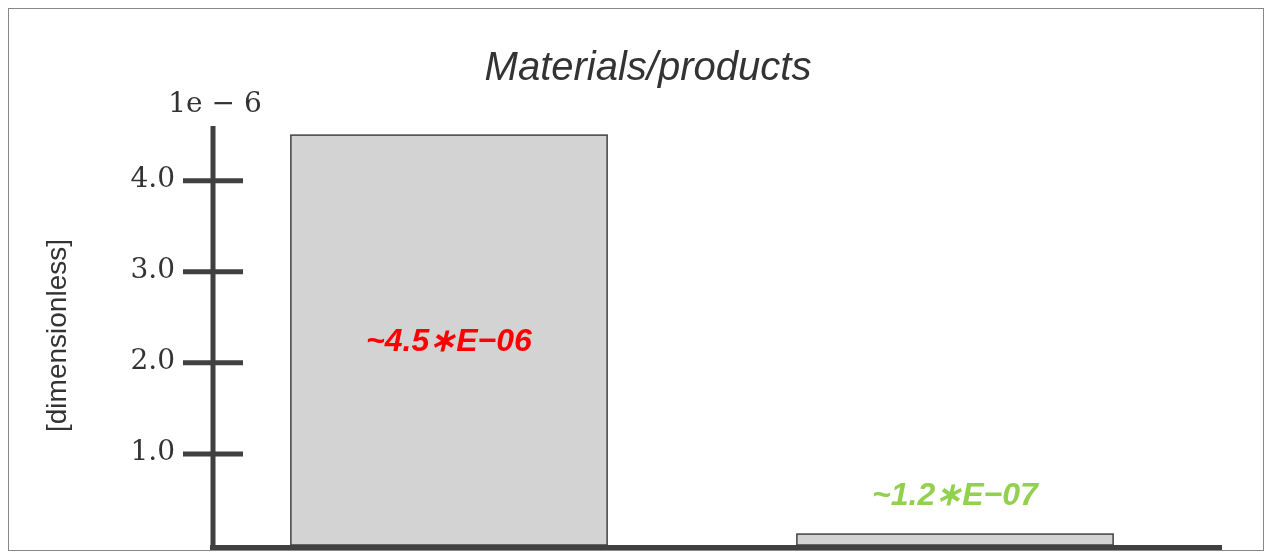  What do you see at coordinates (215, 102) in the screenshot?
I see `text: 1e − 6` at bounding box center [215, 102].